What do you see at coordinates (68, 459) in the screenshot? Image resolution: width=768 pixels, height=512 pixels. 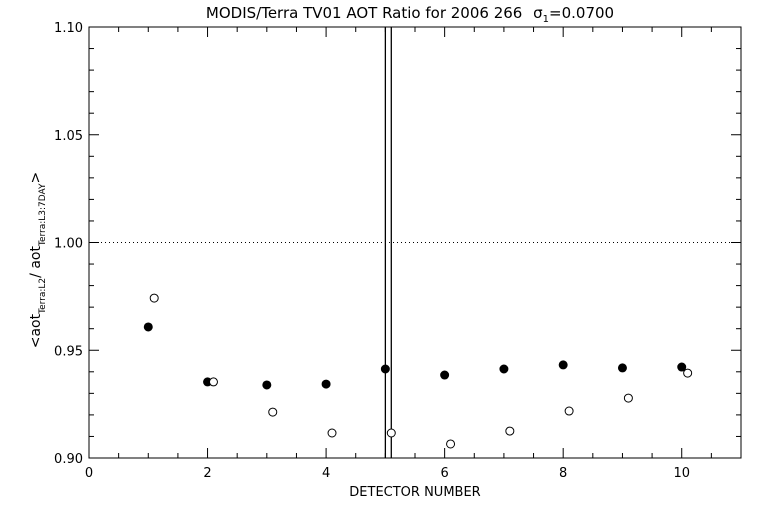 I see `y-tick-label: 0.90` at bounding box center [68, 459].